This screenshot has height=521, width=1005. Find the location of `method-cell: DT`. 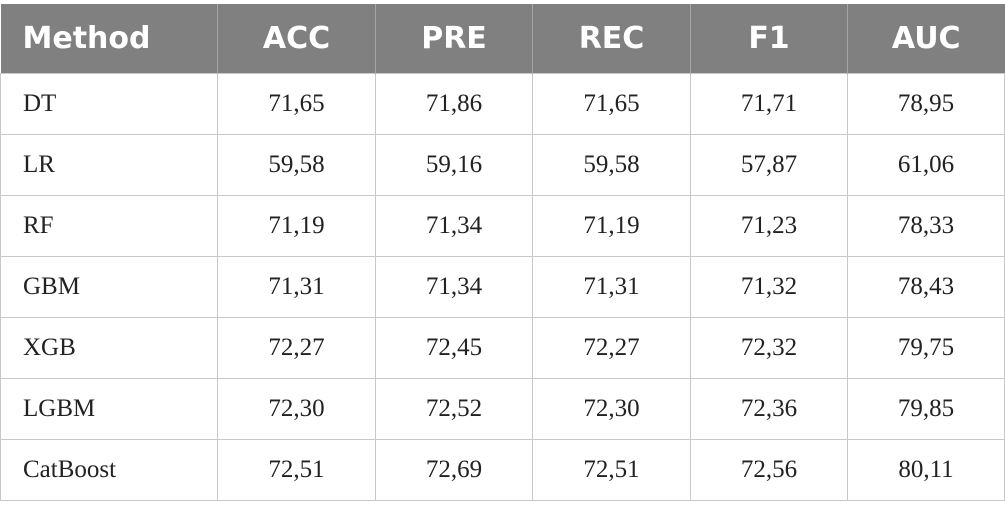

method-cell: DT is located at coordinates (109, 104).